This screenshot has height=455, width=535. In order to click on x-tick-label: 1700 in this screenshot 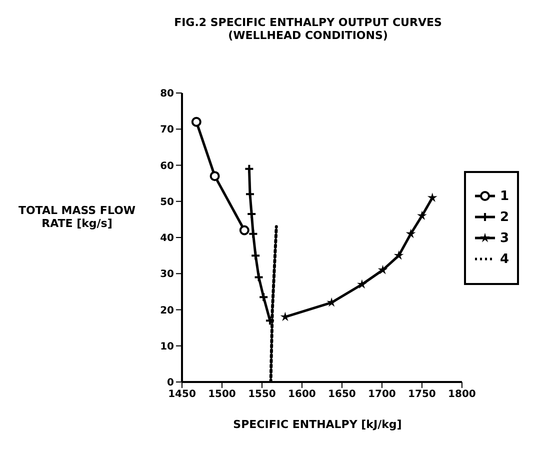, I will do `click(382, 394)`.